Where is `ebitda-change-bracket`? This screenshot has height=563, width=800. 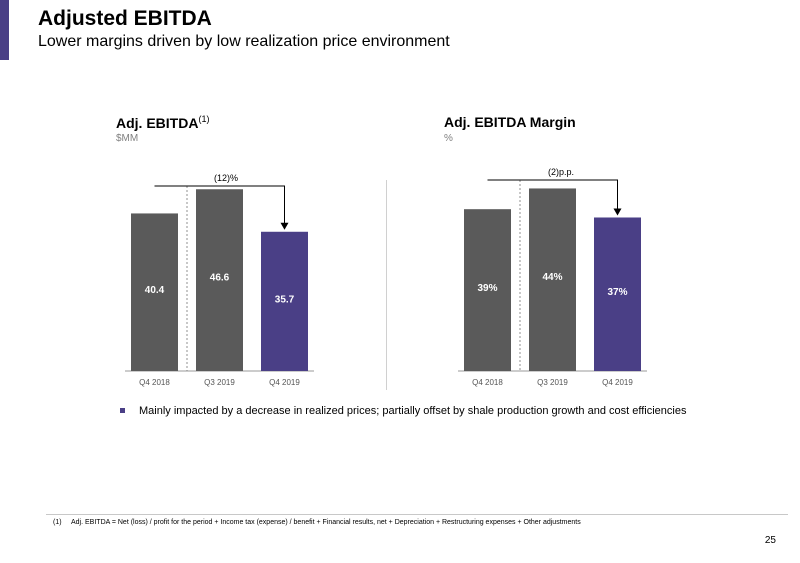 ebitda-change-bracket is located at coordinates (219, 204).